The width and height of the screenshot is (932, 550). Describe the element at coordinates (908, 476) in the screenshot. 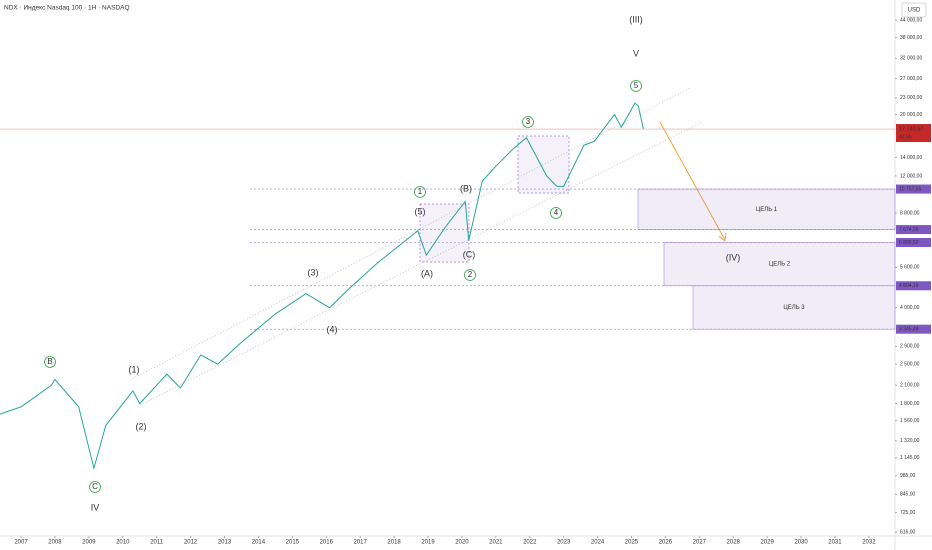

I see `y-tick-label: 985,00` at that location.